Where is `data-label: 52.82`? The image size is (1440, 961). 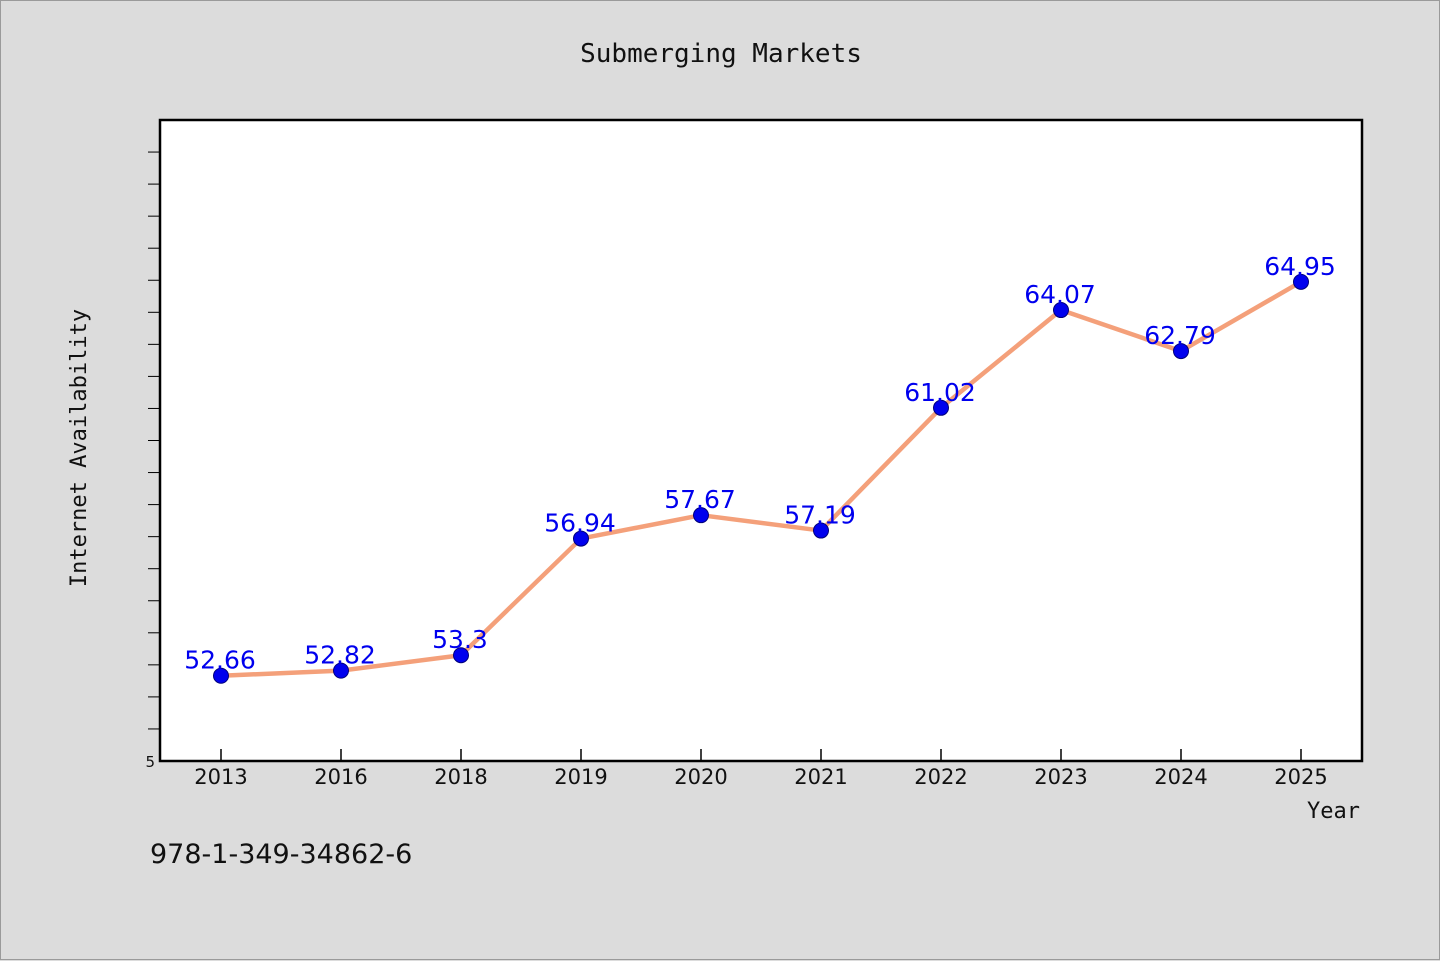
data-label: 52.82 is located at coordinates (340, 655).